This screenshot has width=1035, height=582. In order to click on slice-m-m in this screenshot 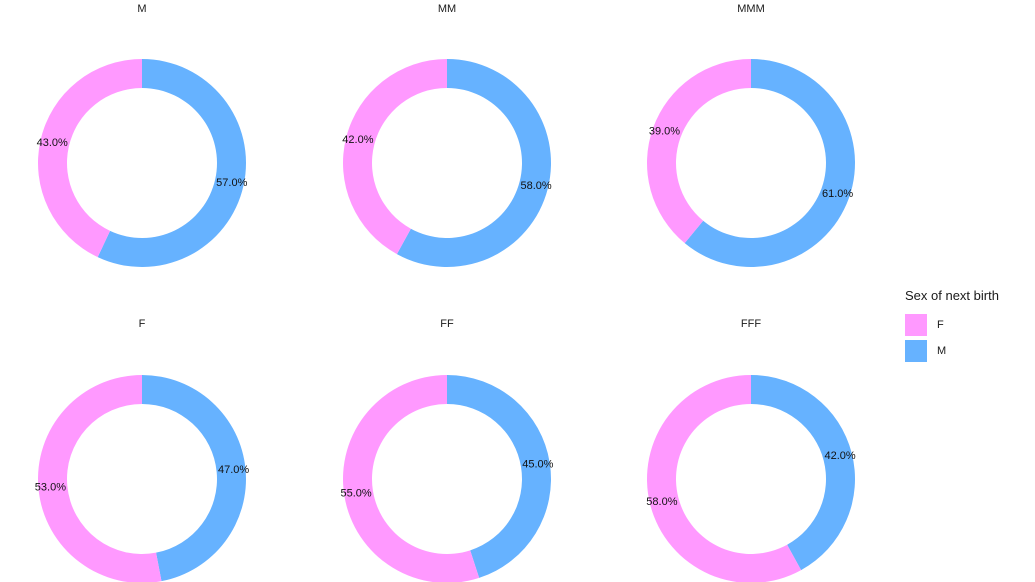, I will do `click(171, 163)`.